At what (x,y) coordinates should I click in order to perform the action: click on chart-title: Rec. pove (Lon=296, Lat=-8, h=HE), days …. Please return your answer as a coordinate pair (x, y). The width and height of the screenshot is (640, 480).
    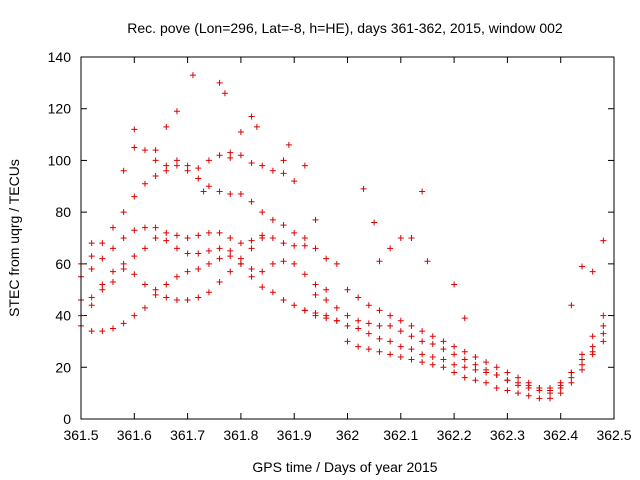
    Looking at the image, I should click on (345, 28).